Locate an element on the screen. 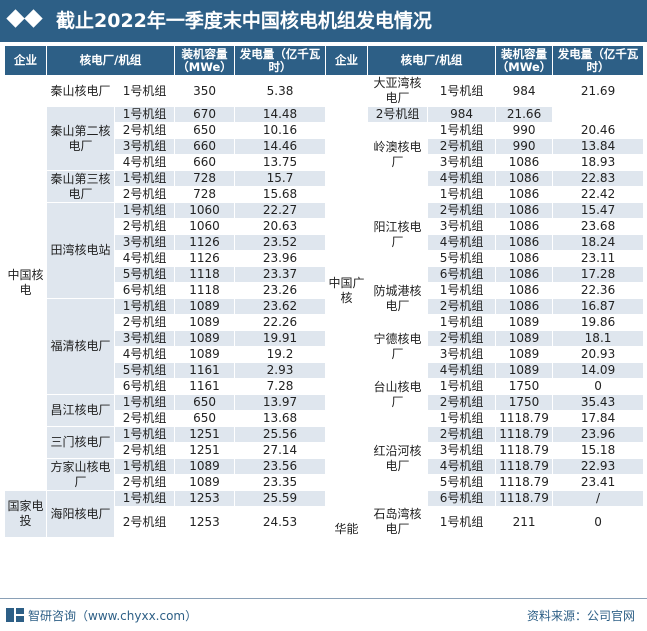 The height and width of the screenshot is (631, 647). table-row: 2号机组 650 10.16 岭澳核电厂 1号机组 990 20.46 is located at coordinates (324, 154).